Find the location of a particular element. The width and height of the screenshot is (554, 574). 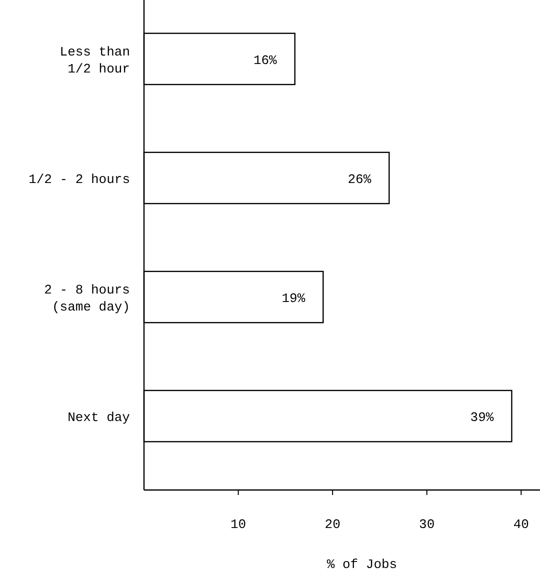

y-tick-label: 1/2 - 2 hours is located at coordinates (79, 179).